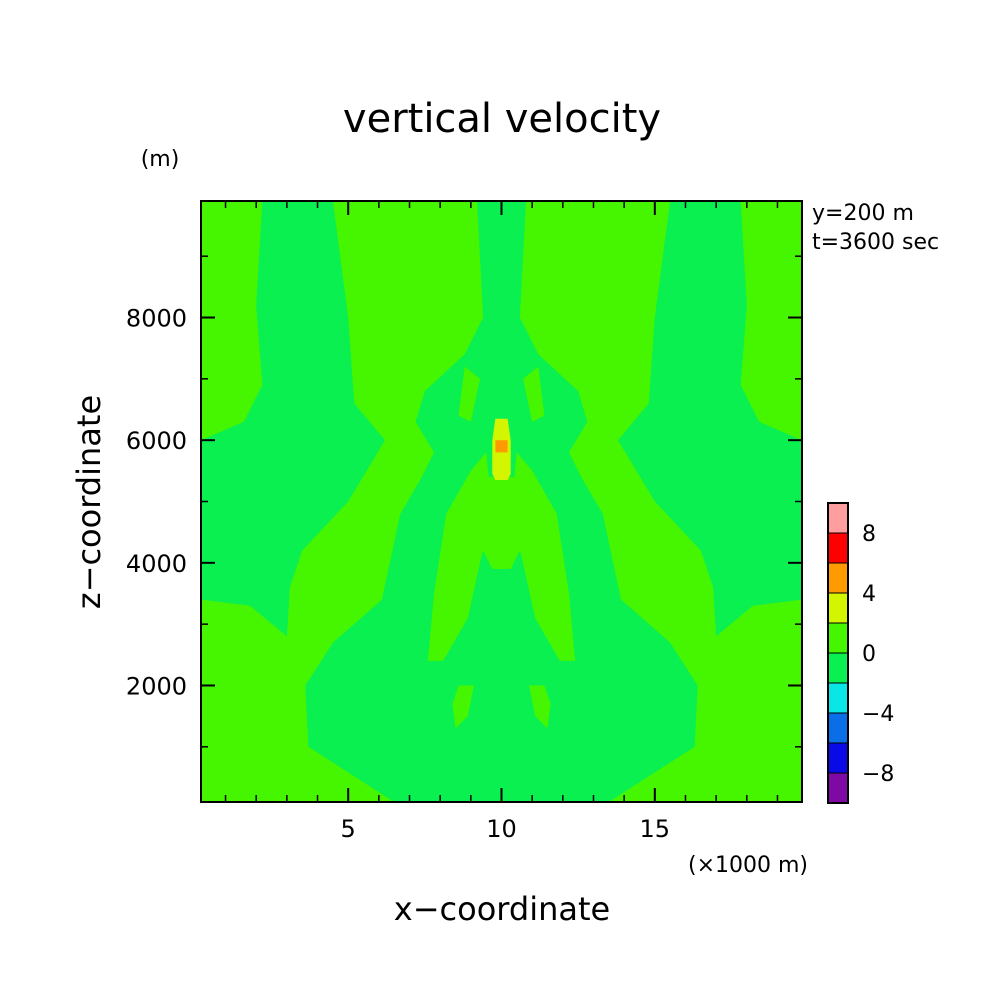 The width and height of the screenshot is (1004, 1004). Describe the element at coordinates (89, 502) in the screenshot. I see `y-axis-label: z−coordinate` at that location.